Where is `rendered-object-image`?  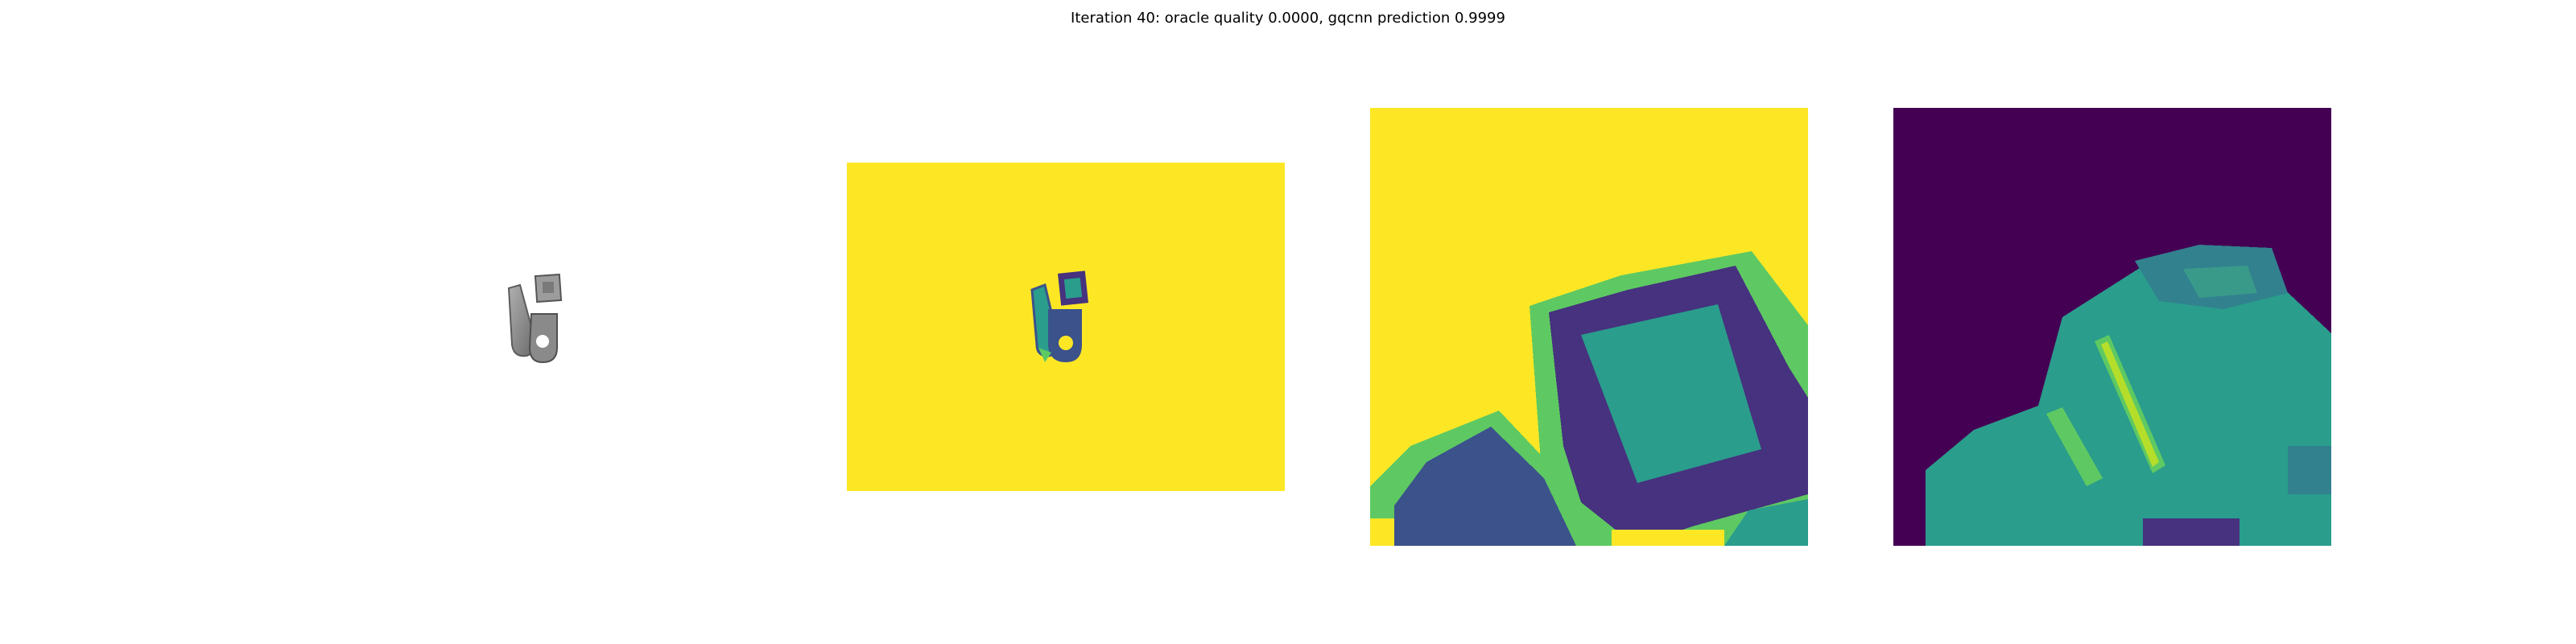
rendered-object-image is located at coordinates (535, 318).